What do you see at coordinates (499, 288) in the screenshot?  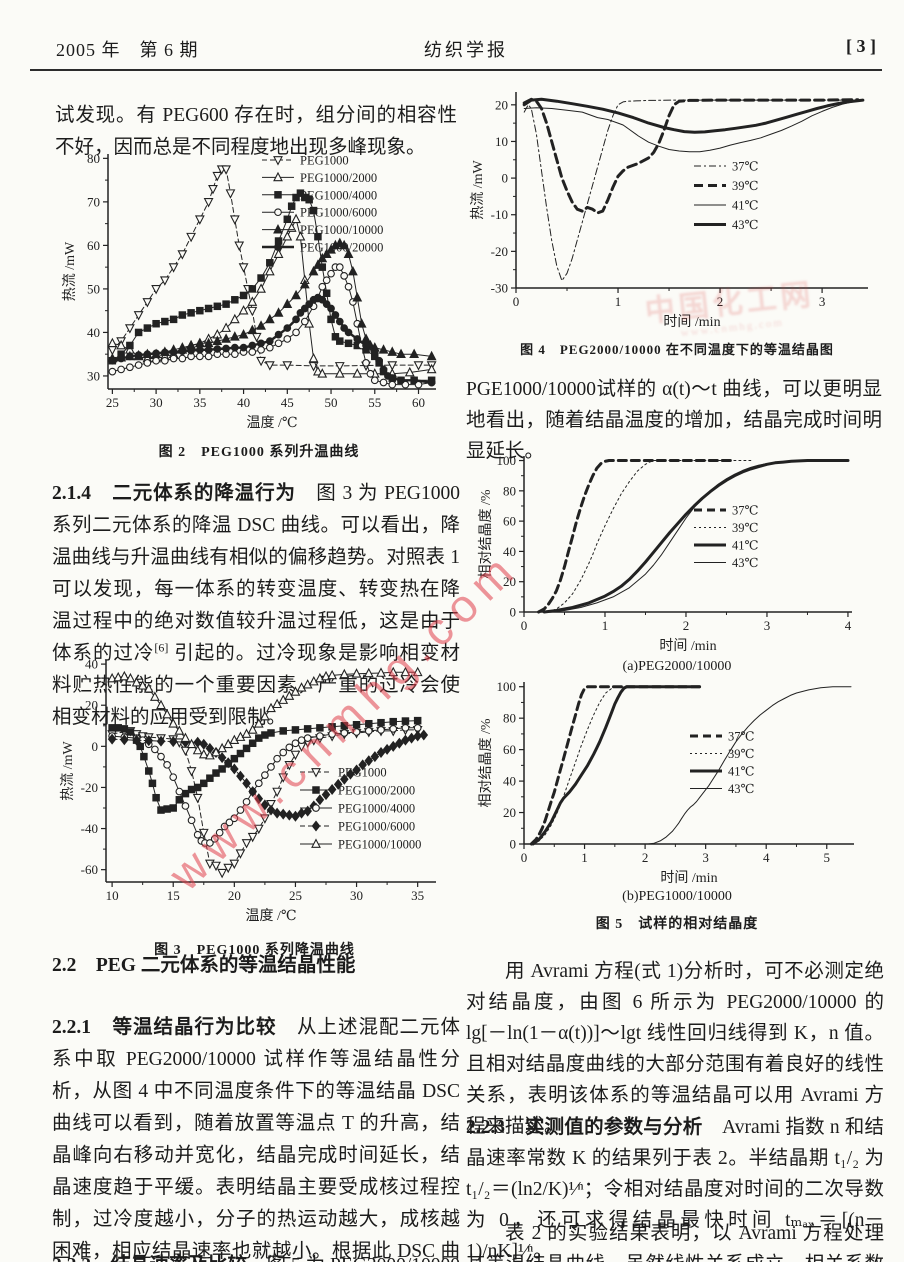 I see `svg-text: -30` at bounding box center [499, 288].